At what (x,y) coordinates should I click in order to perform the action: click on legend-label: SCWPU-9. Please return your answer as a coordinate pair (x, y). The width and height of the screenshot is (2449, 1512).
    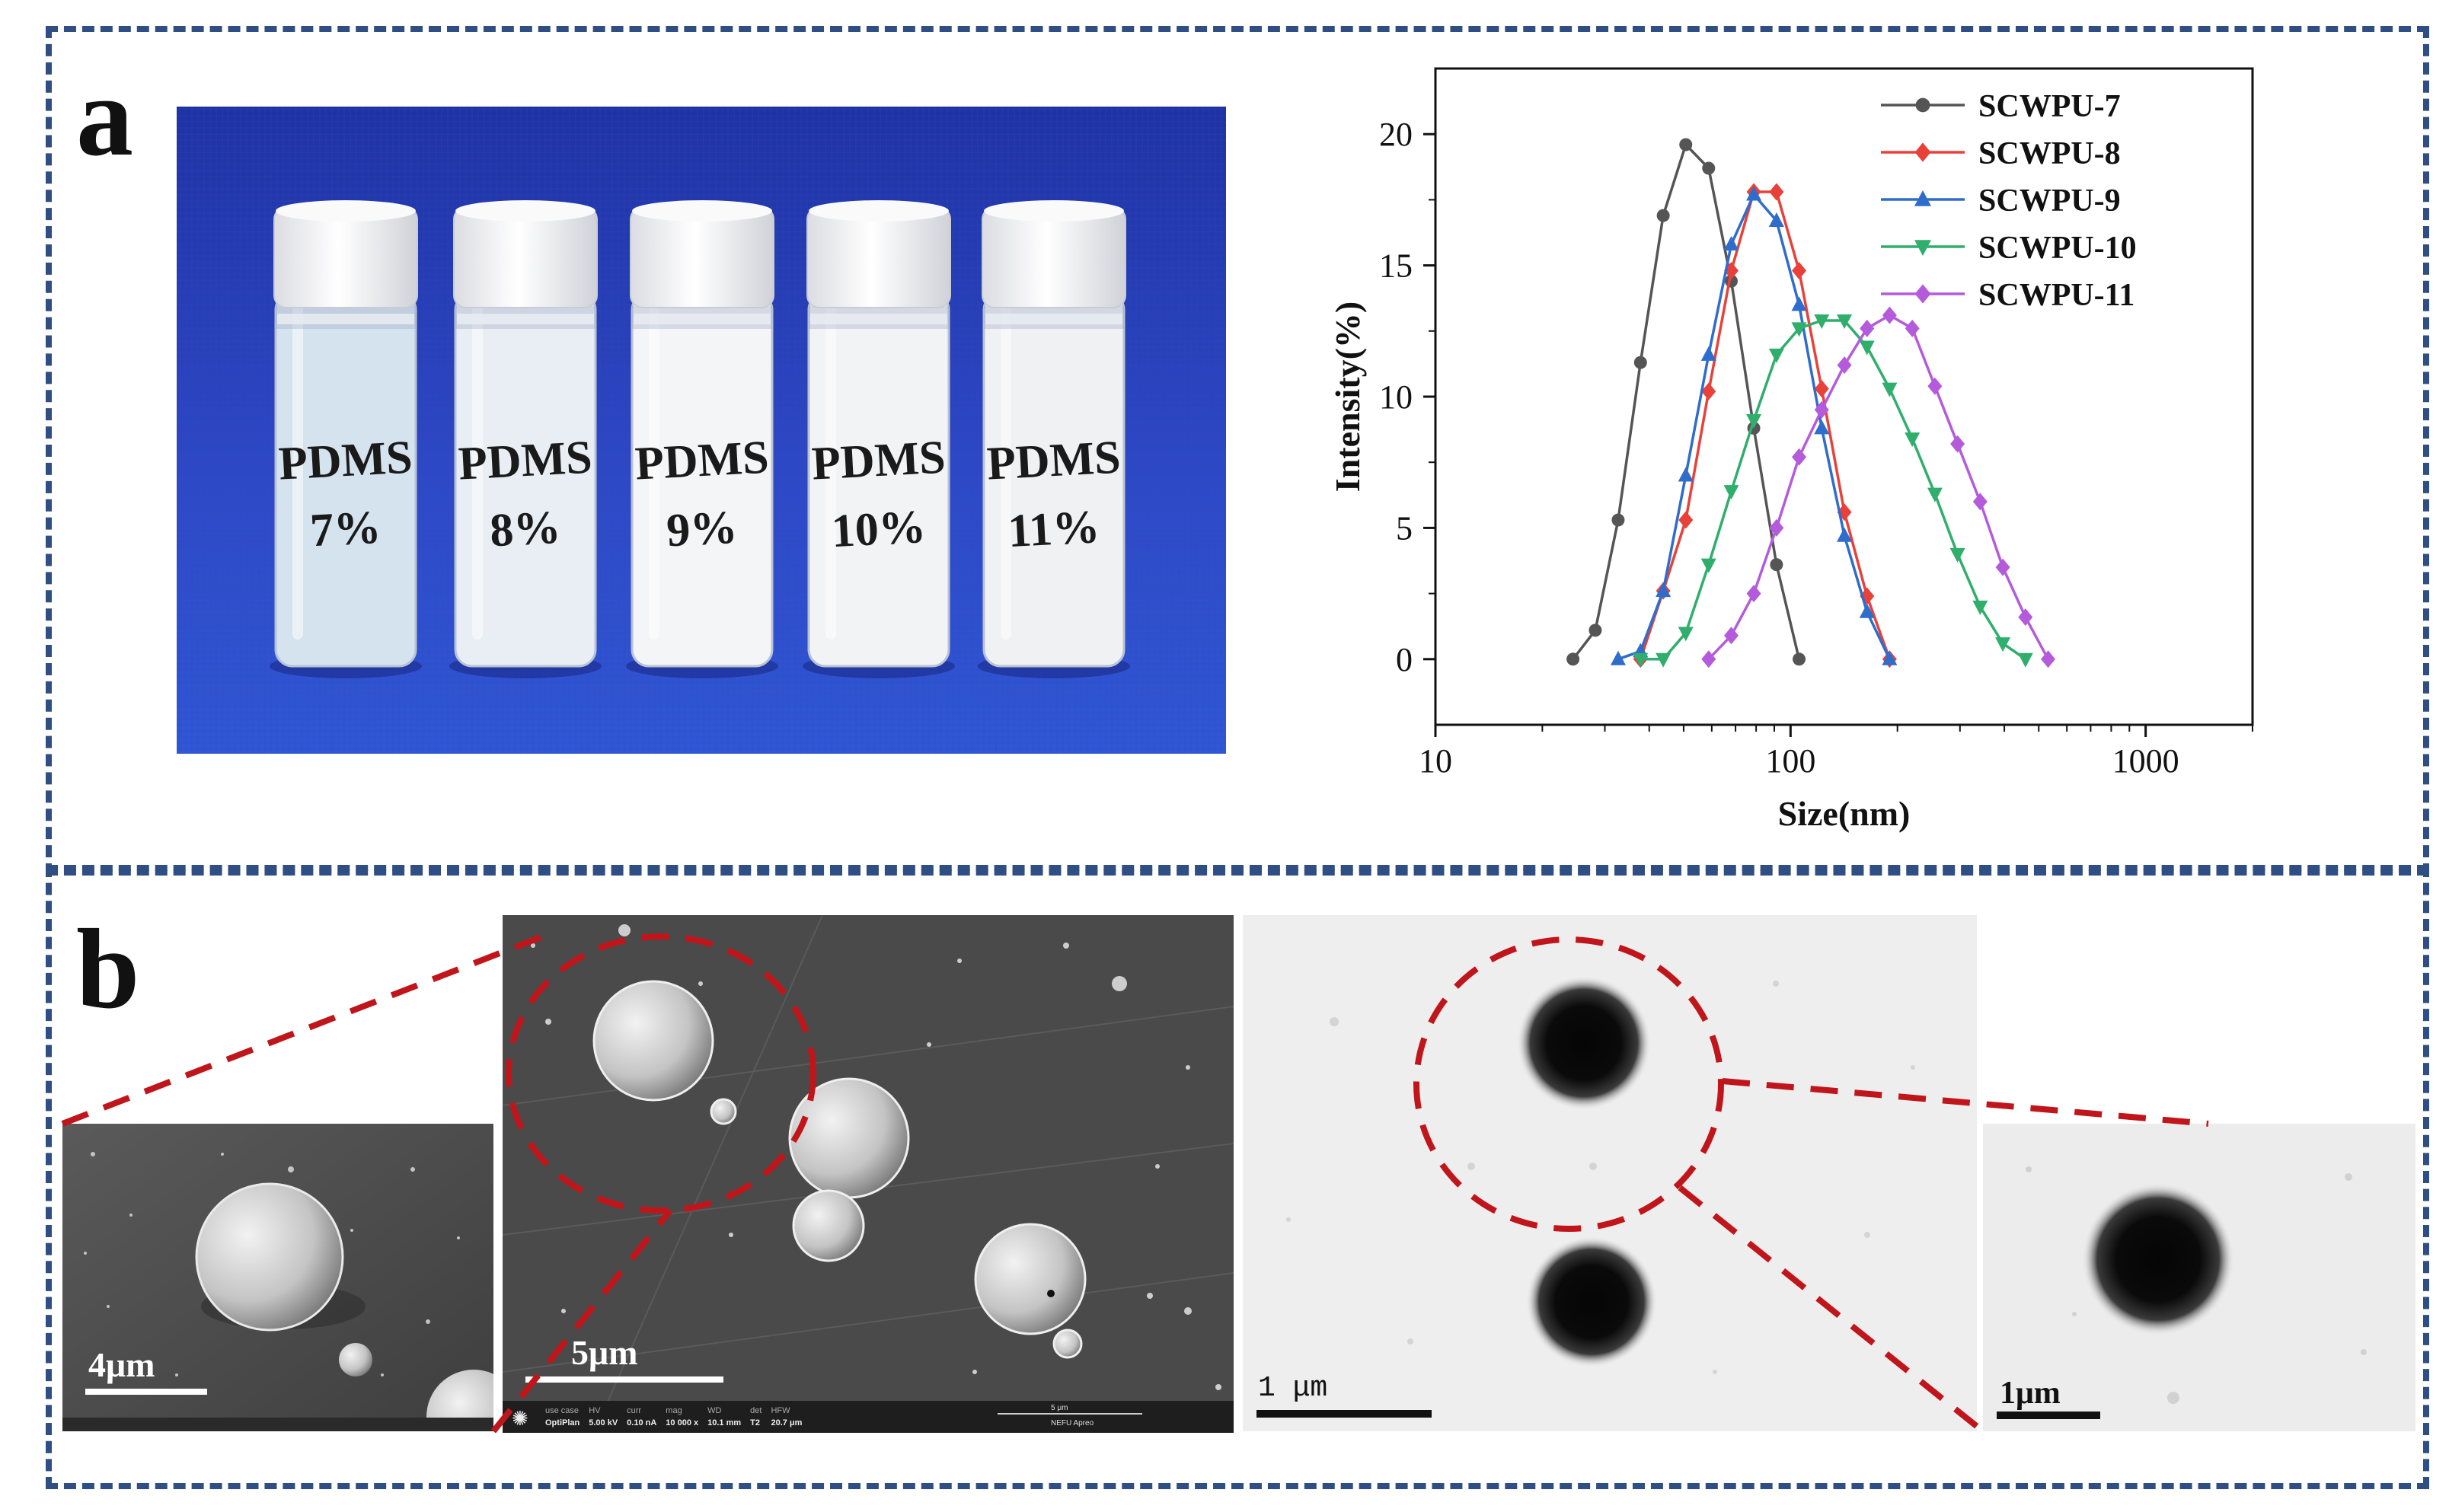
    Looking at the image, I should click on (2049, 201).